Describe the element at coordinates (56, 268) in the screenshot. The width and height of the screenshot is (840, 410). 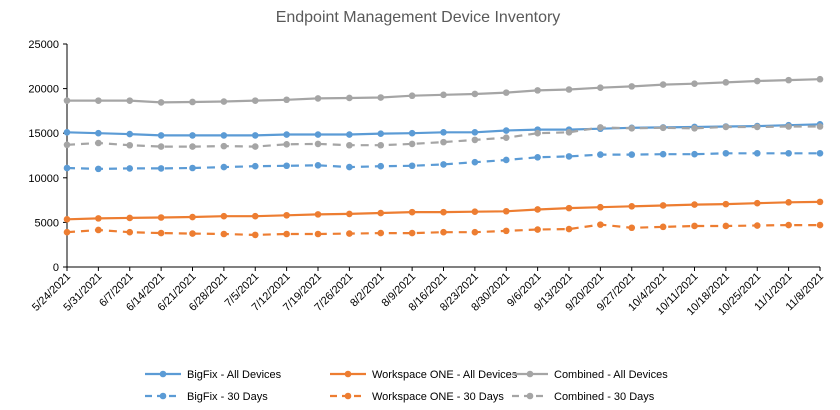
I see `y-tick-label: 0` at that location.